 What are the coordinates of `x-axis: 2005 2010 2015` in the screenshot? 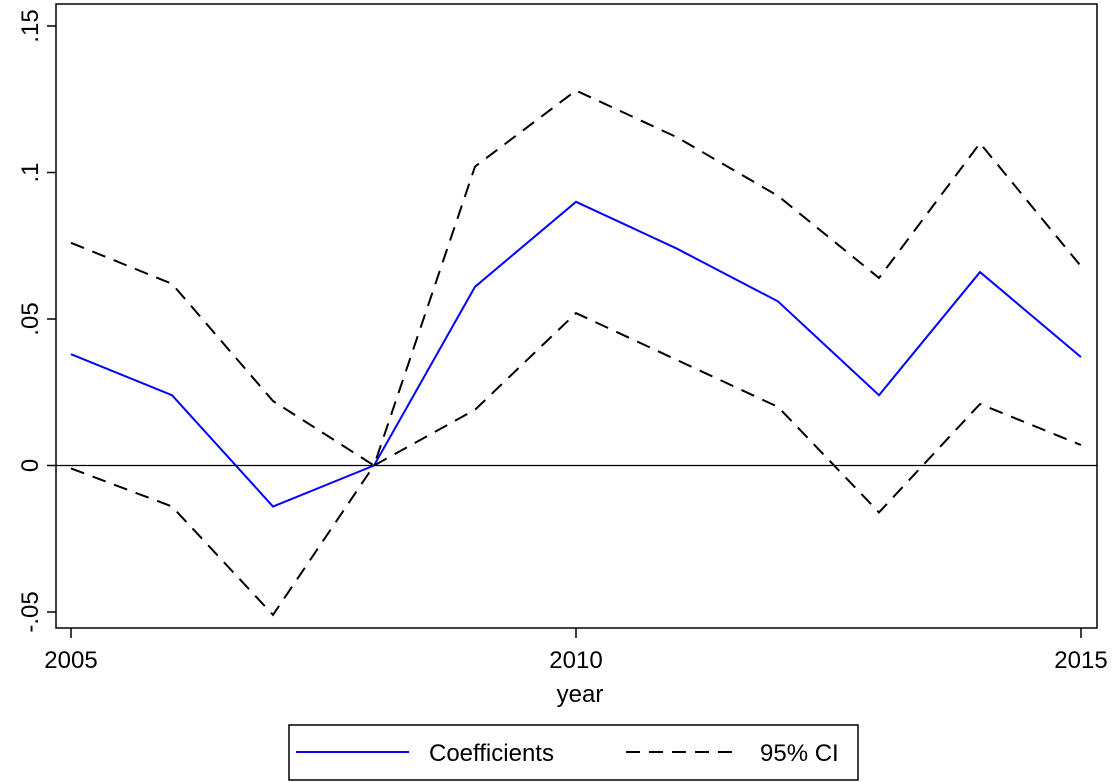 It's located at (576, 651).